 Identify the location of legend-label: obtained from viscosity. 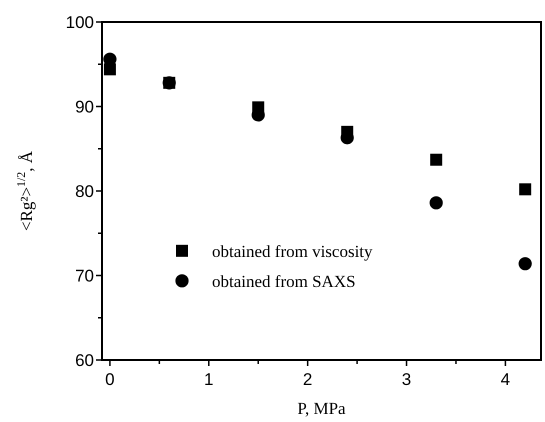
(293, 251).